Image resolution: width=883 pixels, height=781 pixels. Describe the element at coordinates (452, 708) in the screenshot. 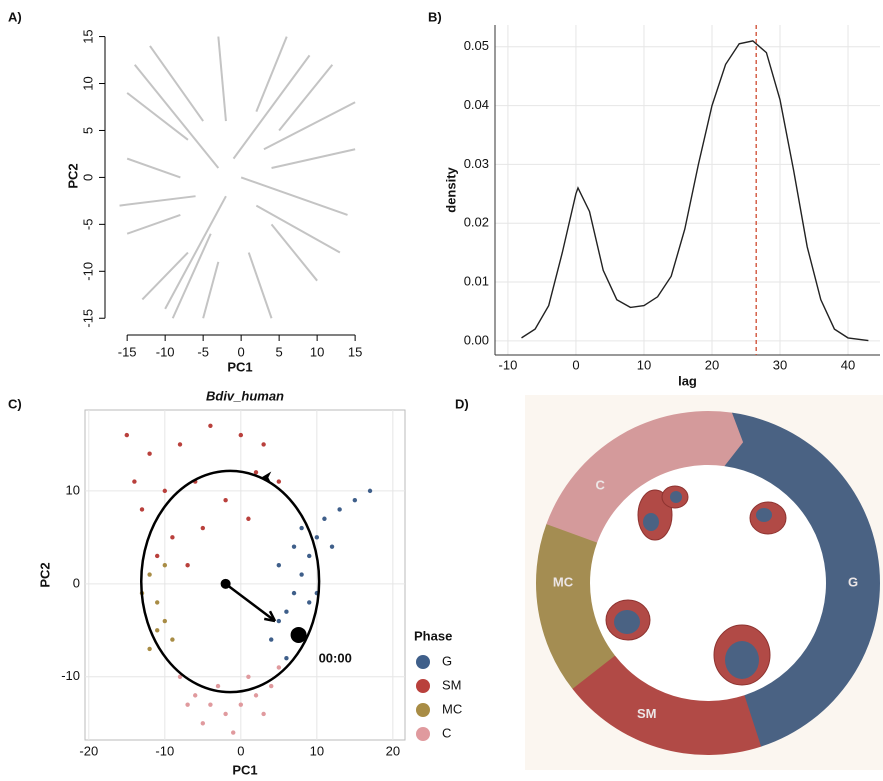

I see `legend-label: MC` at that location.